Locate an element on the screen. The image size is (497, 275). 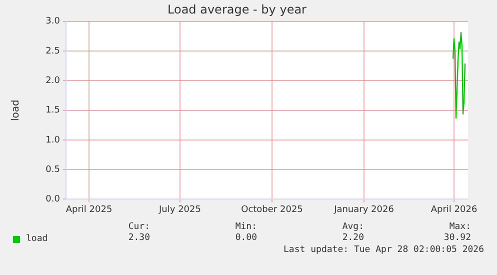
x-tick-label: July 2025 is located at coordinates (179, 209).